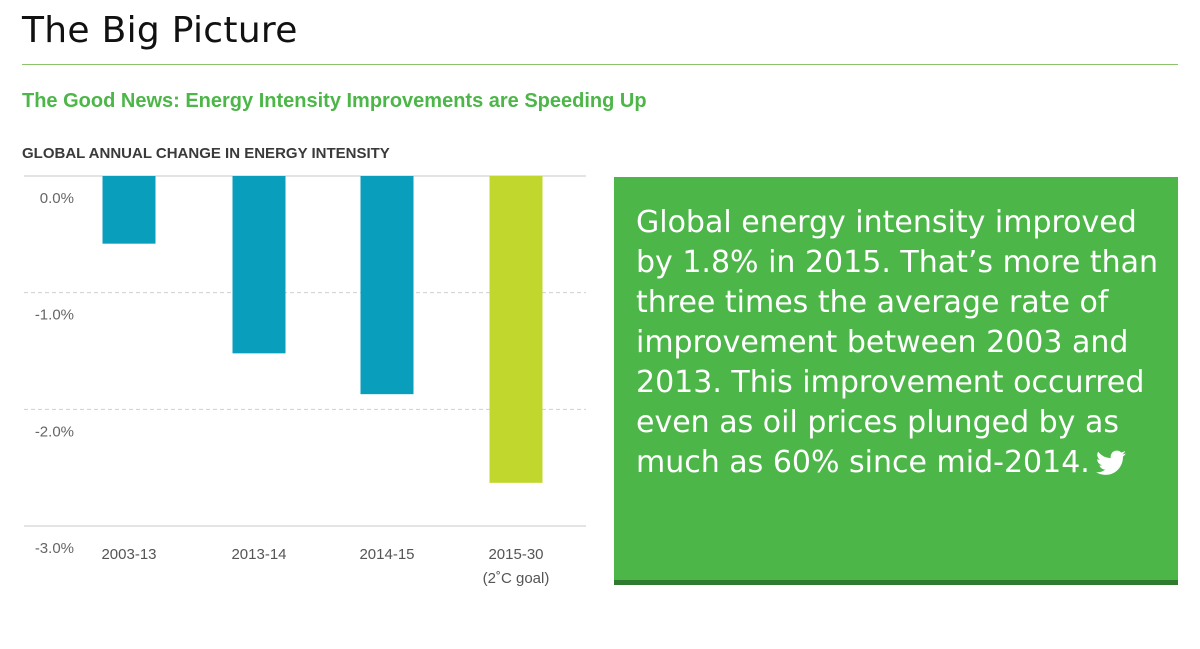  I want to click on x-tick-label: 2013-14, so click(258, 554).